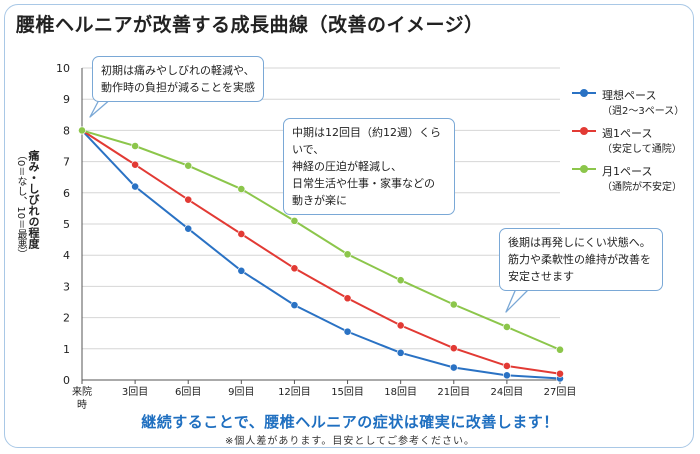  I want to click on y-tick-label-4: 4, so click(66, 255).